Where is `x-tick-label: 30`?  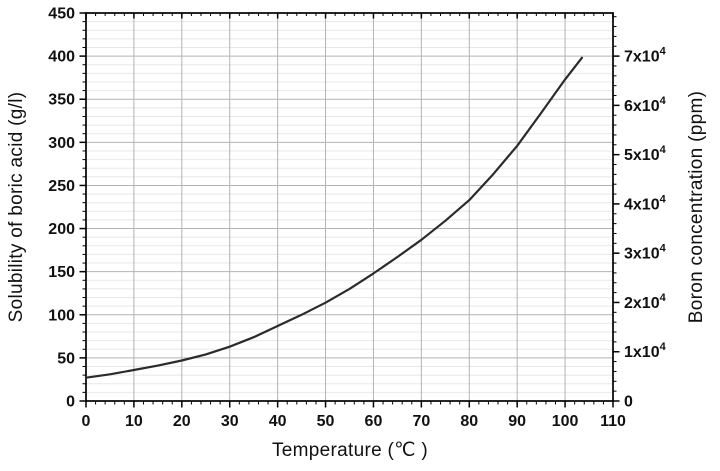
x-tick-label: 30 is located at coordinates (230, 421).